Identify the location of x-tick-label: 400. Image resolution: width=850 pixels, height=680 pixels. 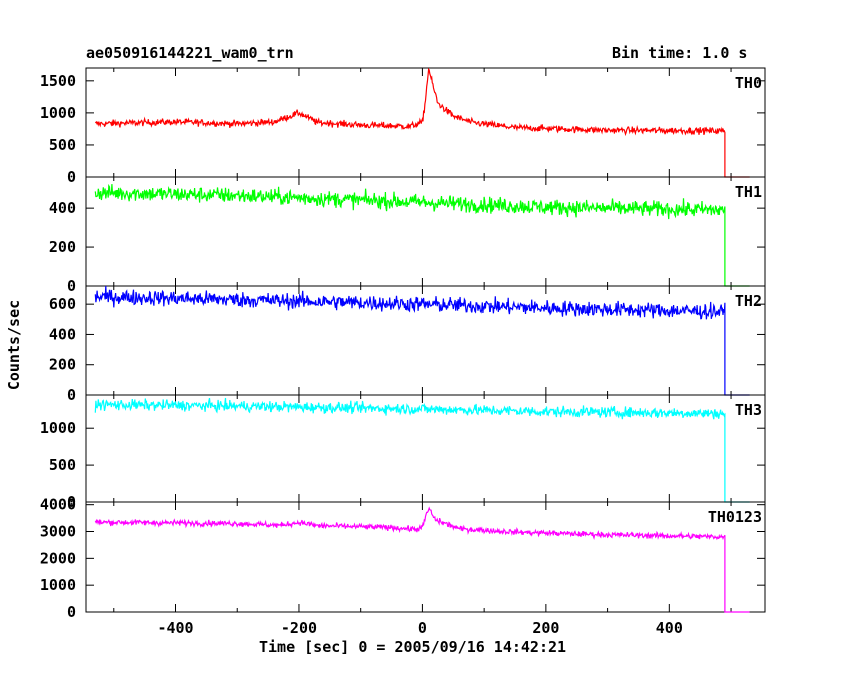
(669, 628).